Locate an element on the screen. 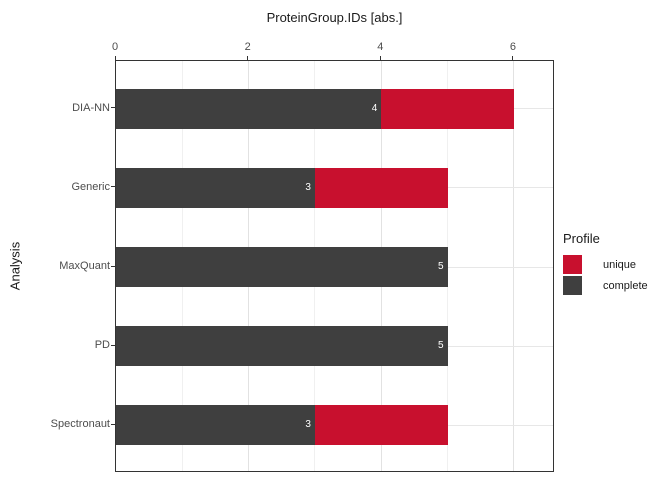 This screenshot has width=672, height=480. y-tick-label: PD is located at coordinates (102, 345).